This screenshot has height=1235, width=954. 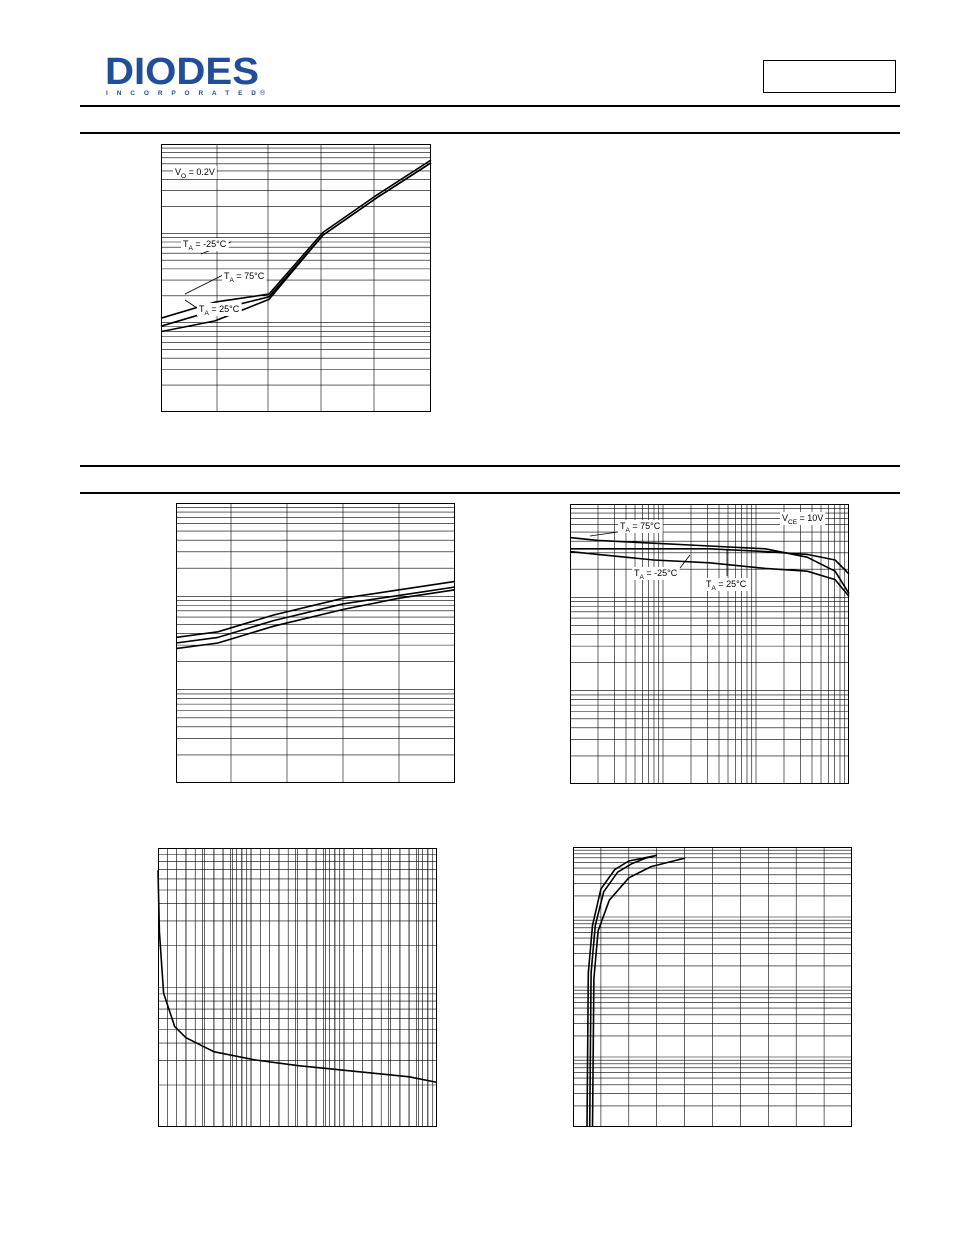 What do you see at coordinates (829, 76) in the screenshot?
I see `part-number-box` at bounding box center [829, 76].